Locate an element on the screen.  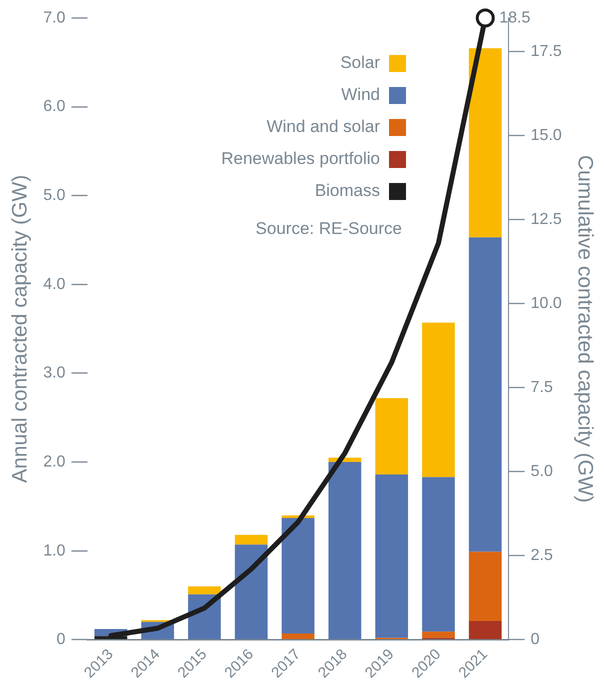
legend-label: Biomass is located at coordinates (347, 191).